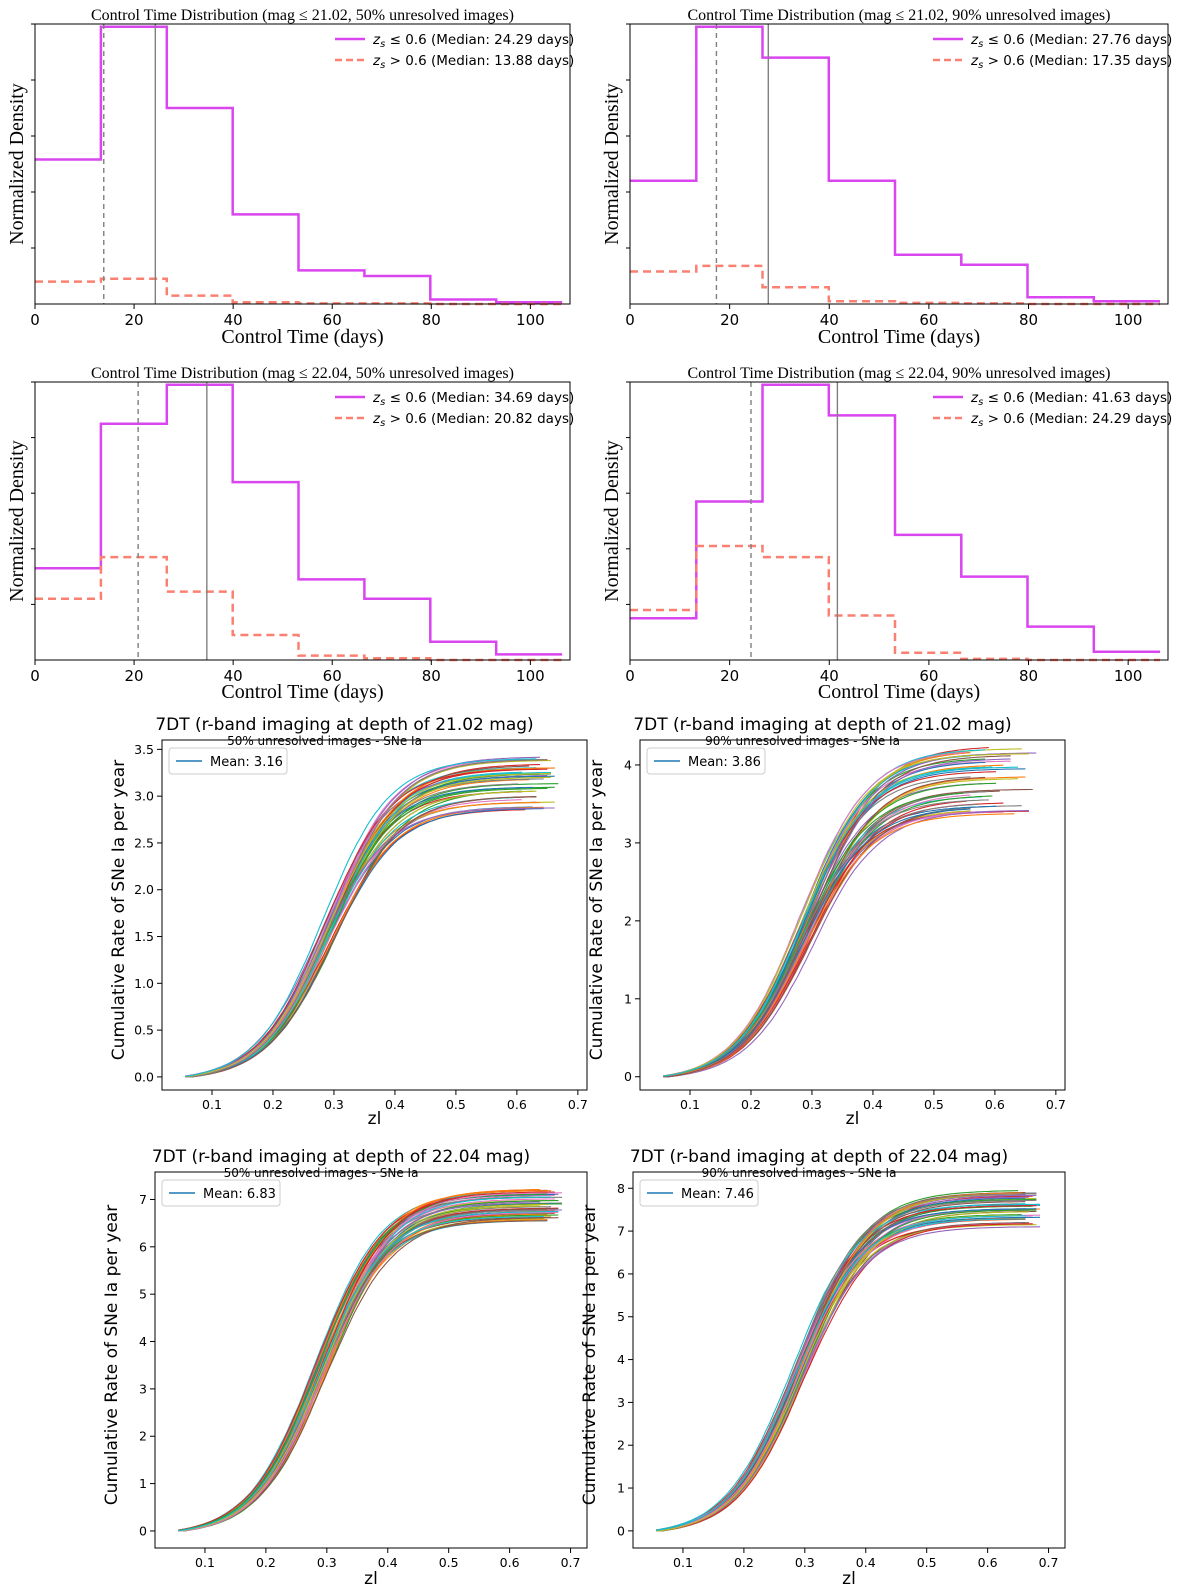 Image resolution: width=1200 pixels, height=1586 pixels. What do you see at coordinates (621, 1359) in the screenshot?
I see `y-tick-label: 4` at bounding box center [621, 1359].